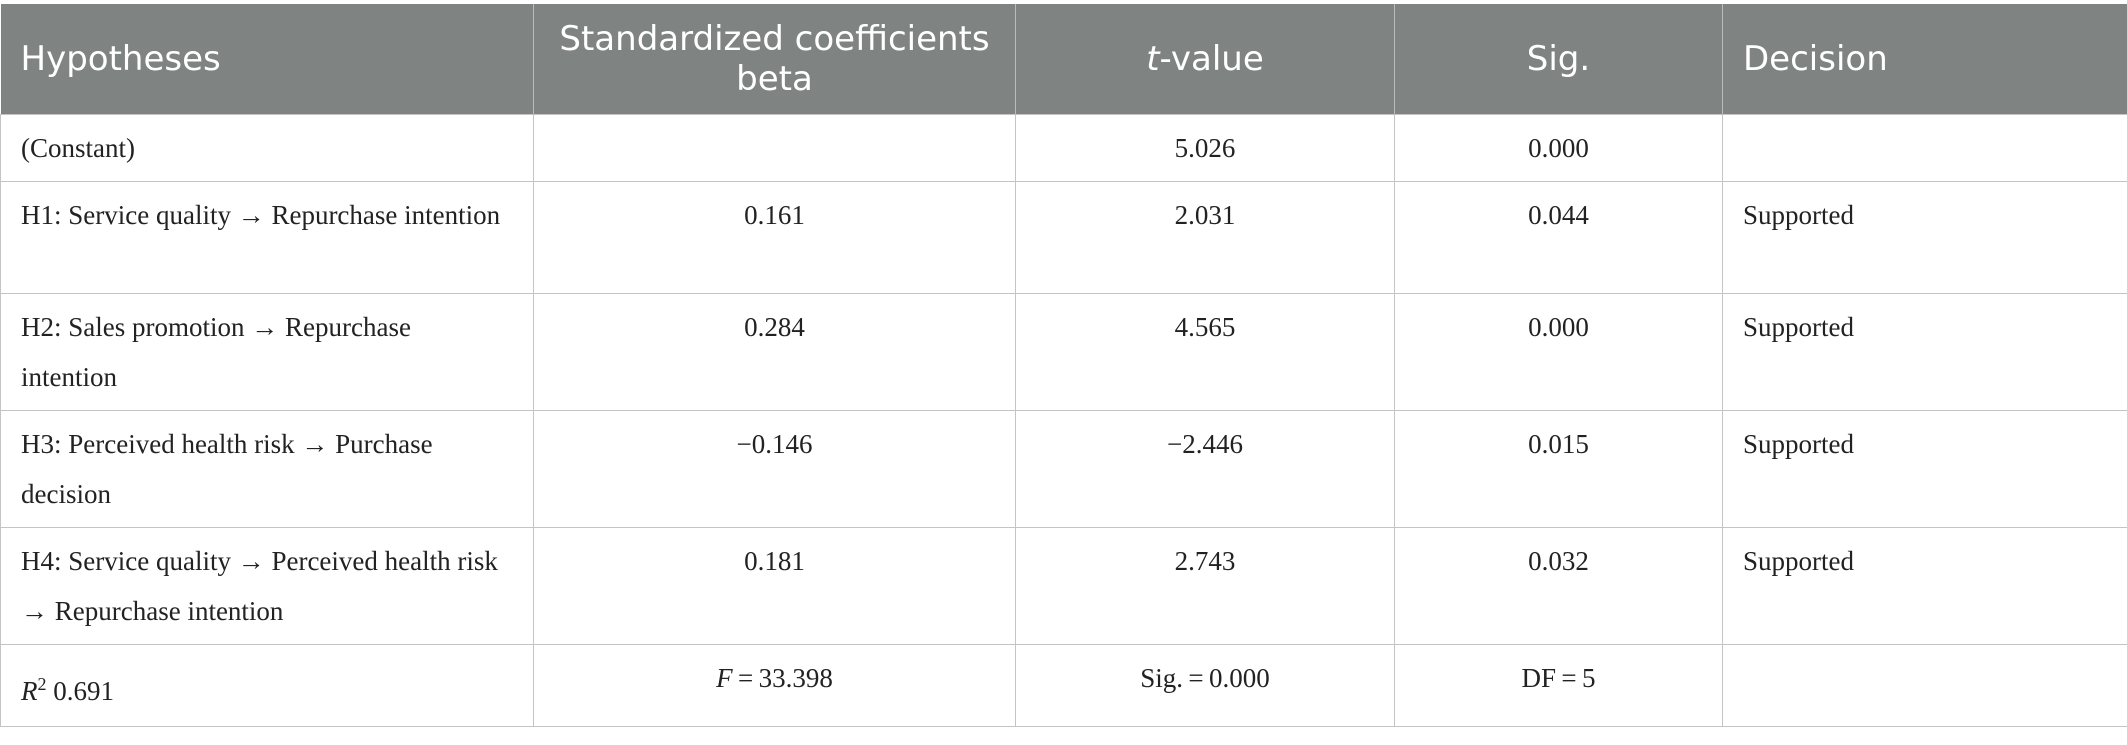 The height and width of the screenshot is (745, 2127). What do you see at coordinates (267, 59) in the screenshot?
I see `header-hypotheses: Hypotheses` at bounding box center [267, 59].